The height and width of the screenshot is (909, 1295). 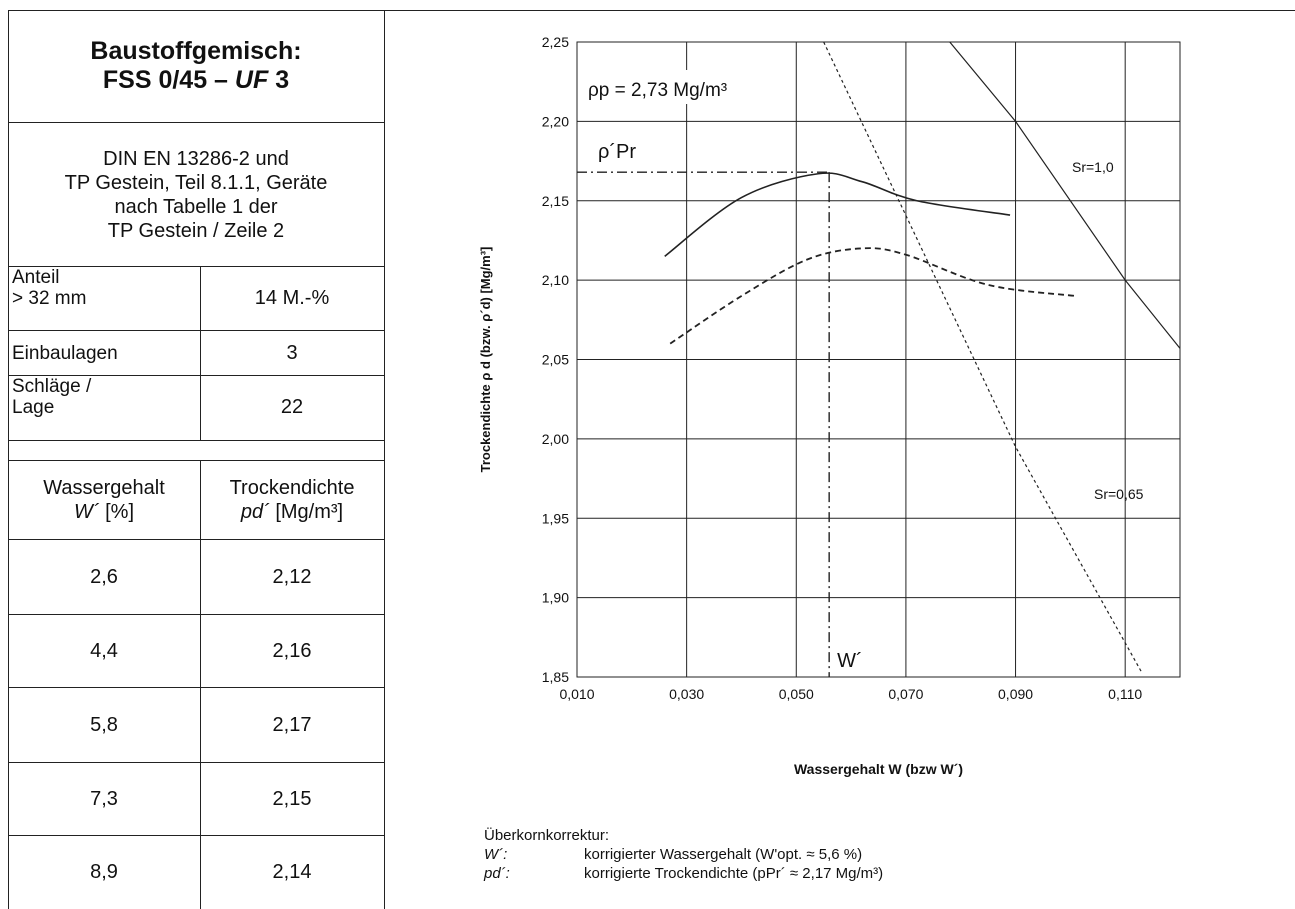 What do you see at coordinates (52, 386) in the screenshot?
I see `param-label-line: Schläge /` at bounding box center [52, 386].